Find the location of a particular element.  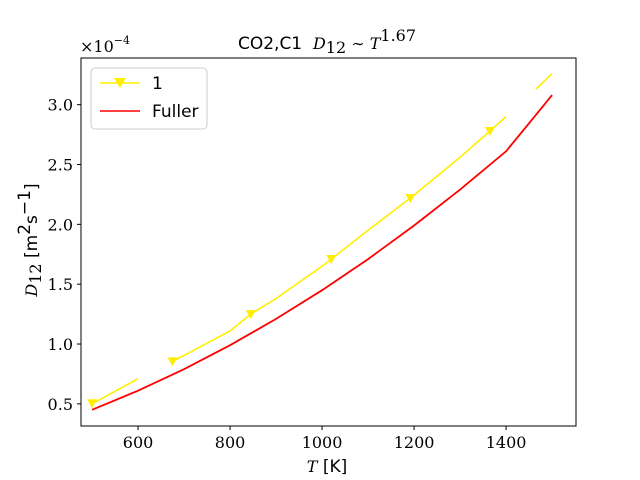

chart-title: CO2,C1 D12 ∼ T1.67 is located at coordinates (327, 41).